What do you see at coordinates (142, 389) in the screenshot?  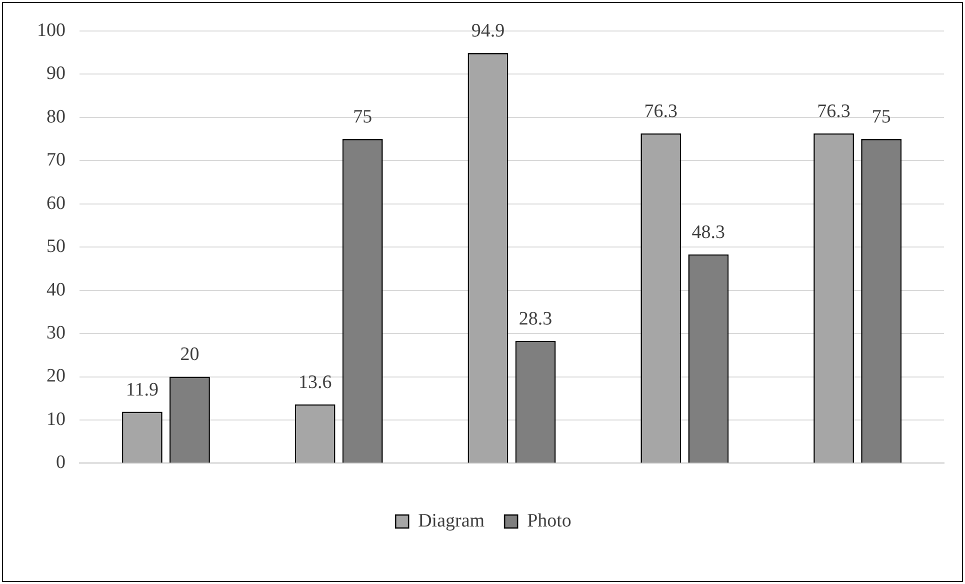 I see `data-label: 11.9` at bounding box center [142, 389].